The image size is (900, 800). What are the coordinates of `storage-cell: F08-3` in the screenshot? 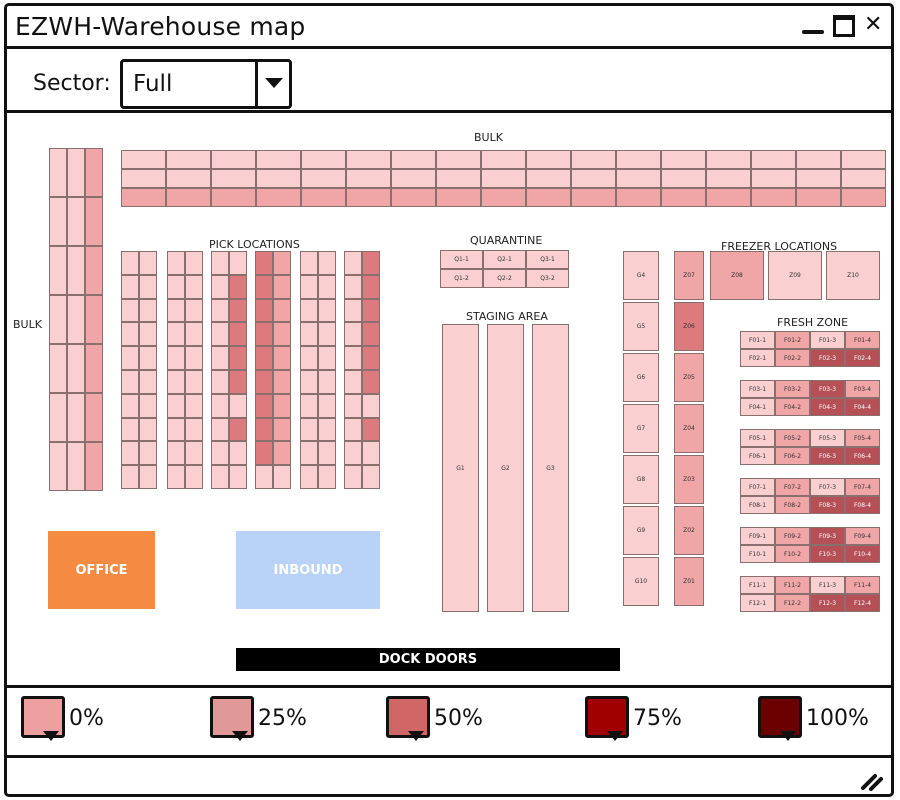 It's located at (827, 505).